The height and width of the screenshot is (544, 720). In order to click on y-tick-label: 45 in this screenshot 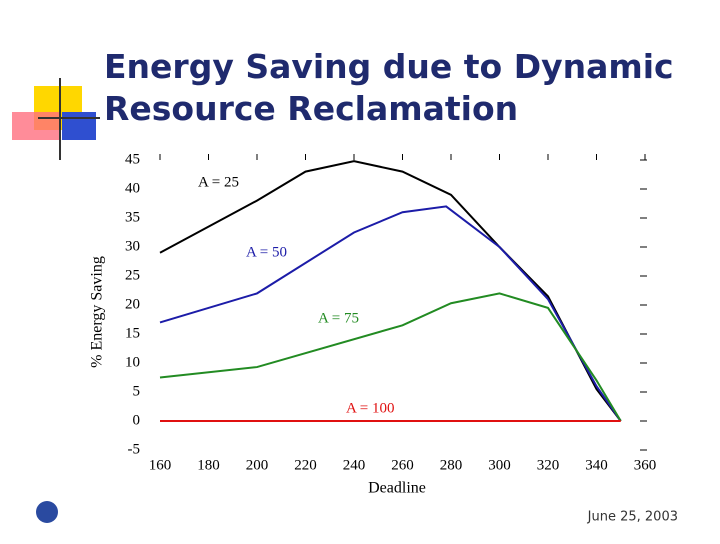, I will do `click(132, 159)`.